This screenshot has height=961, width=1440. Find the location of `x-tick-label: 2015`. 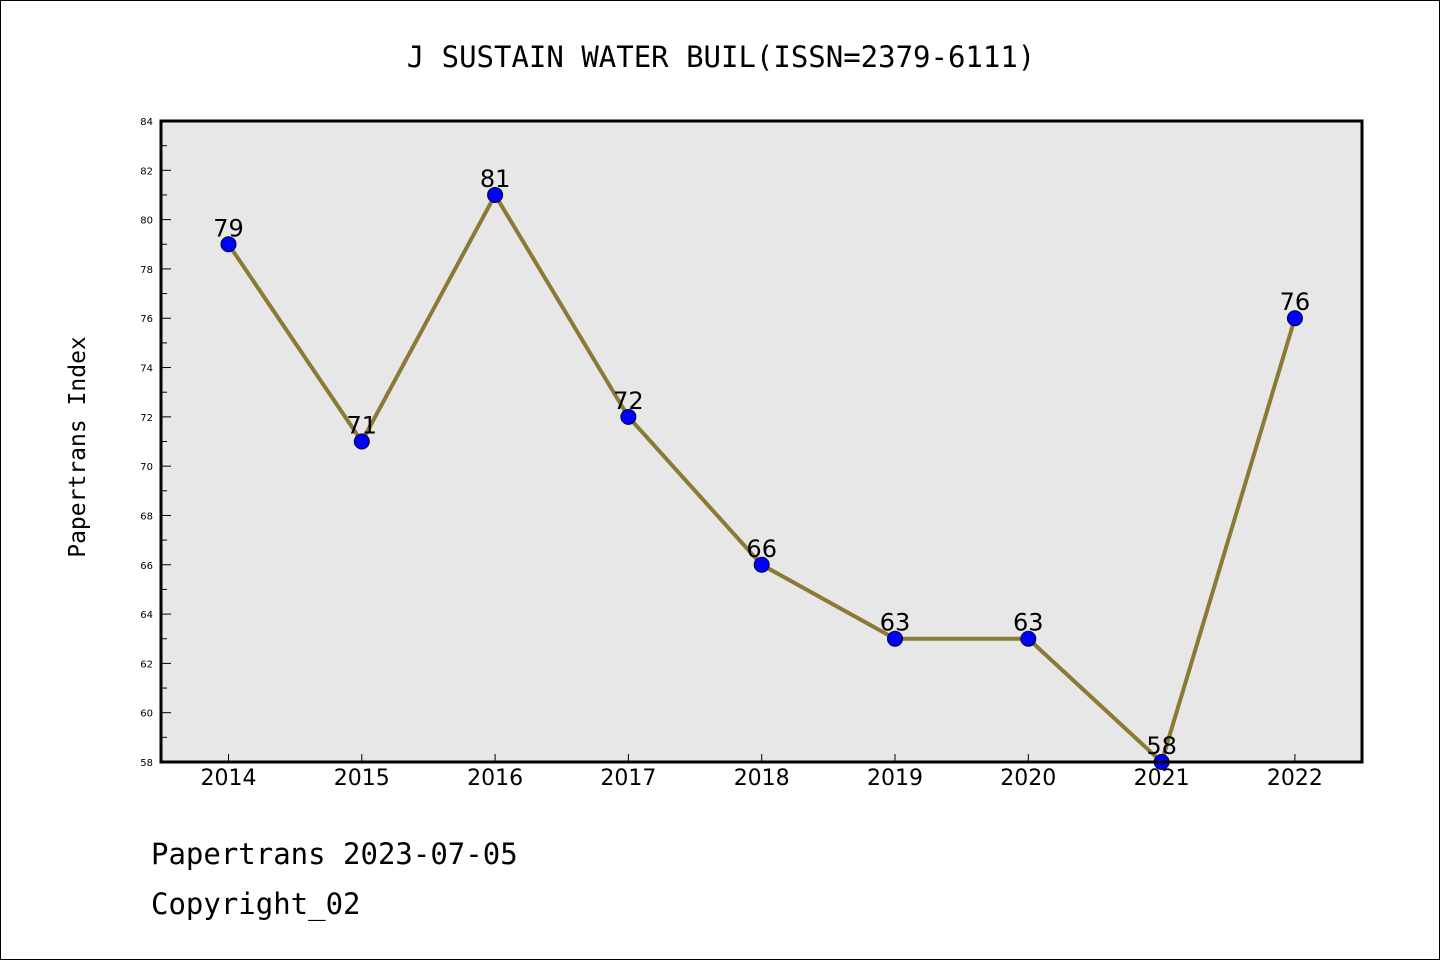

x-tick-label: 2015 is located at coordinates (362, 778).